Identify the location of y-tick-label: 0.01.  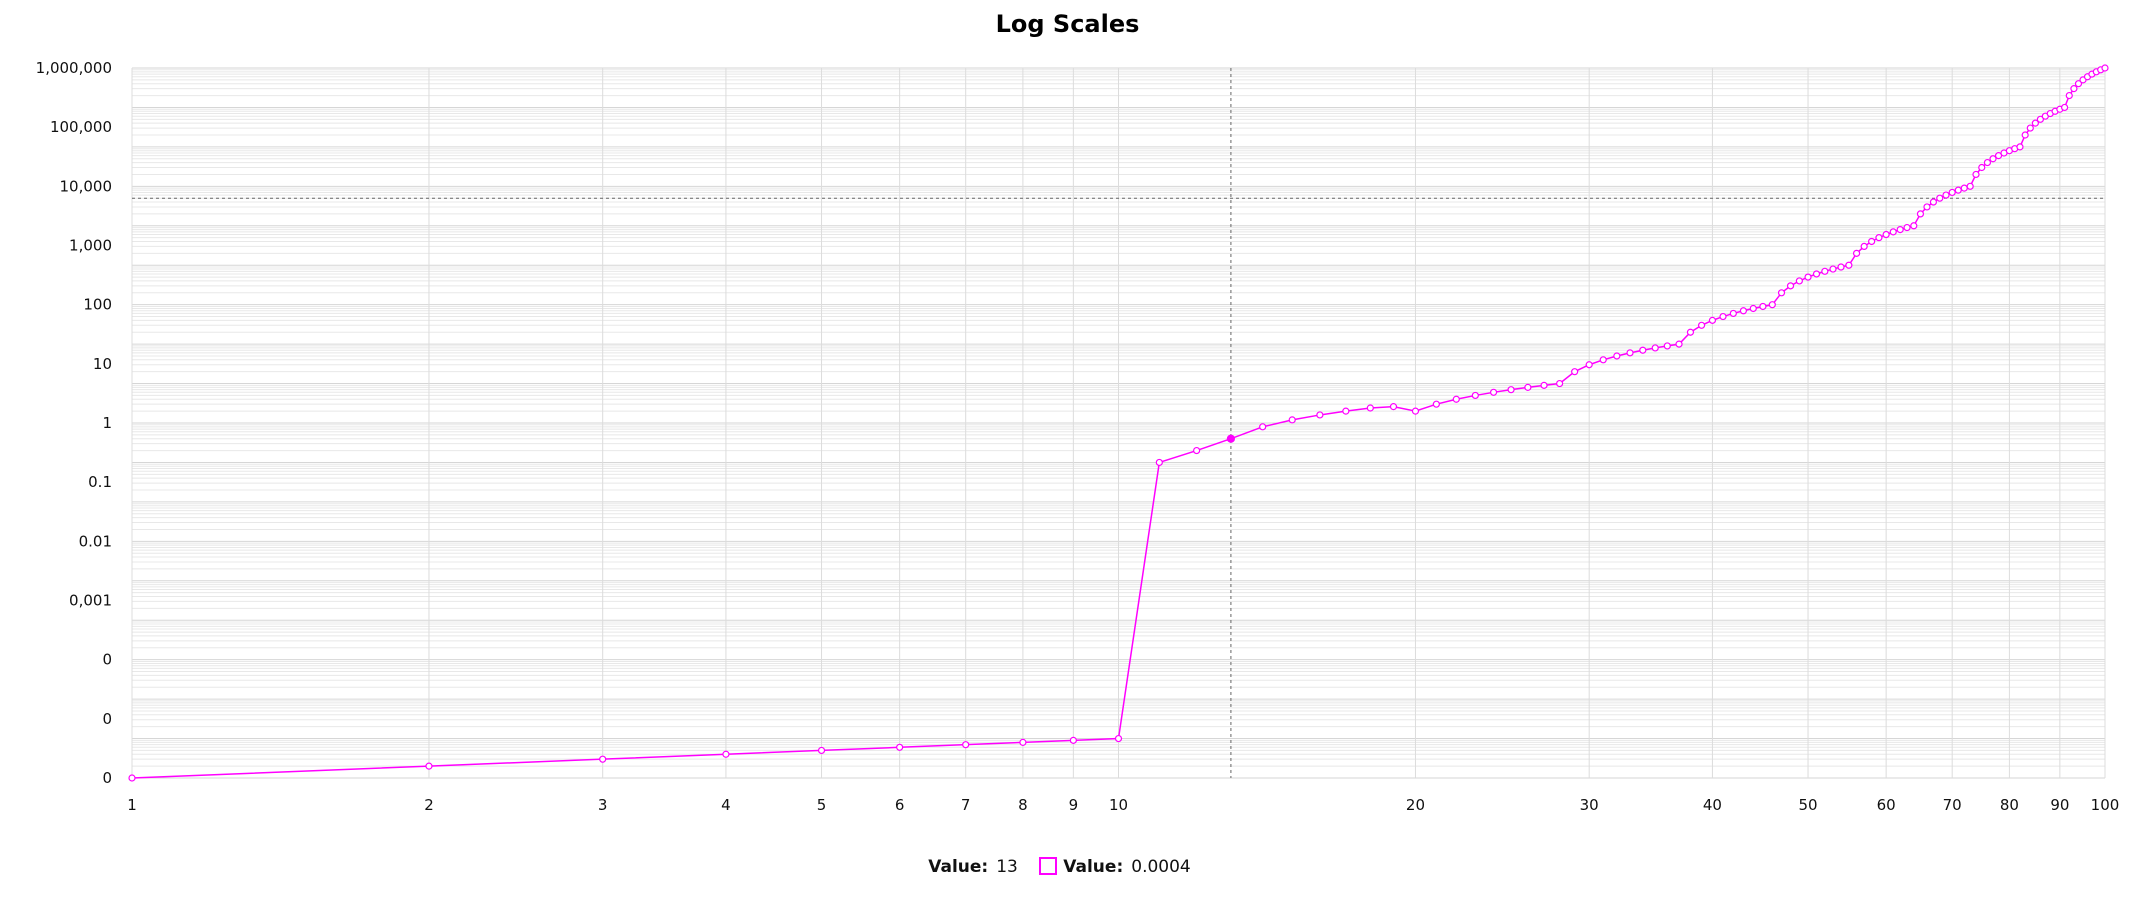
(95, 541).